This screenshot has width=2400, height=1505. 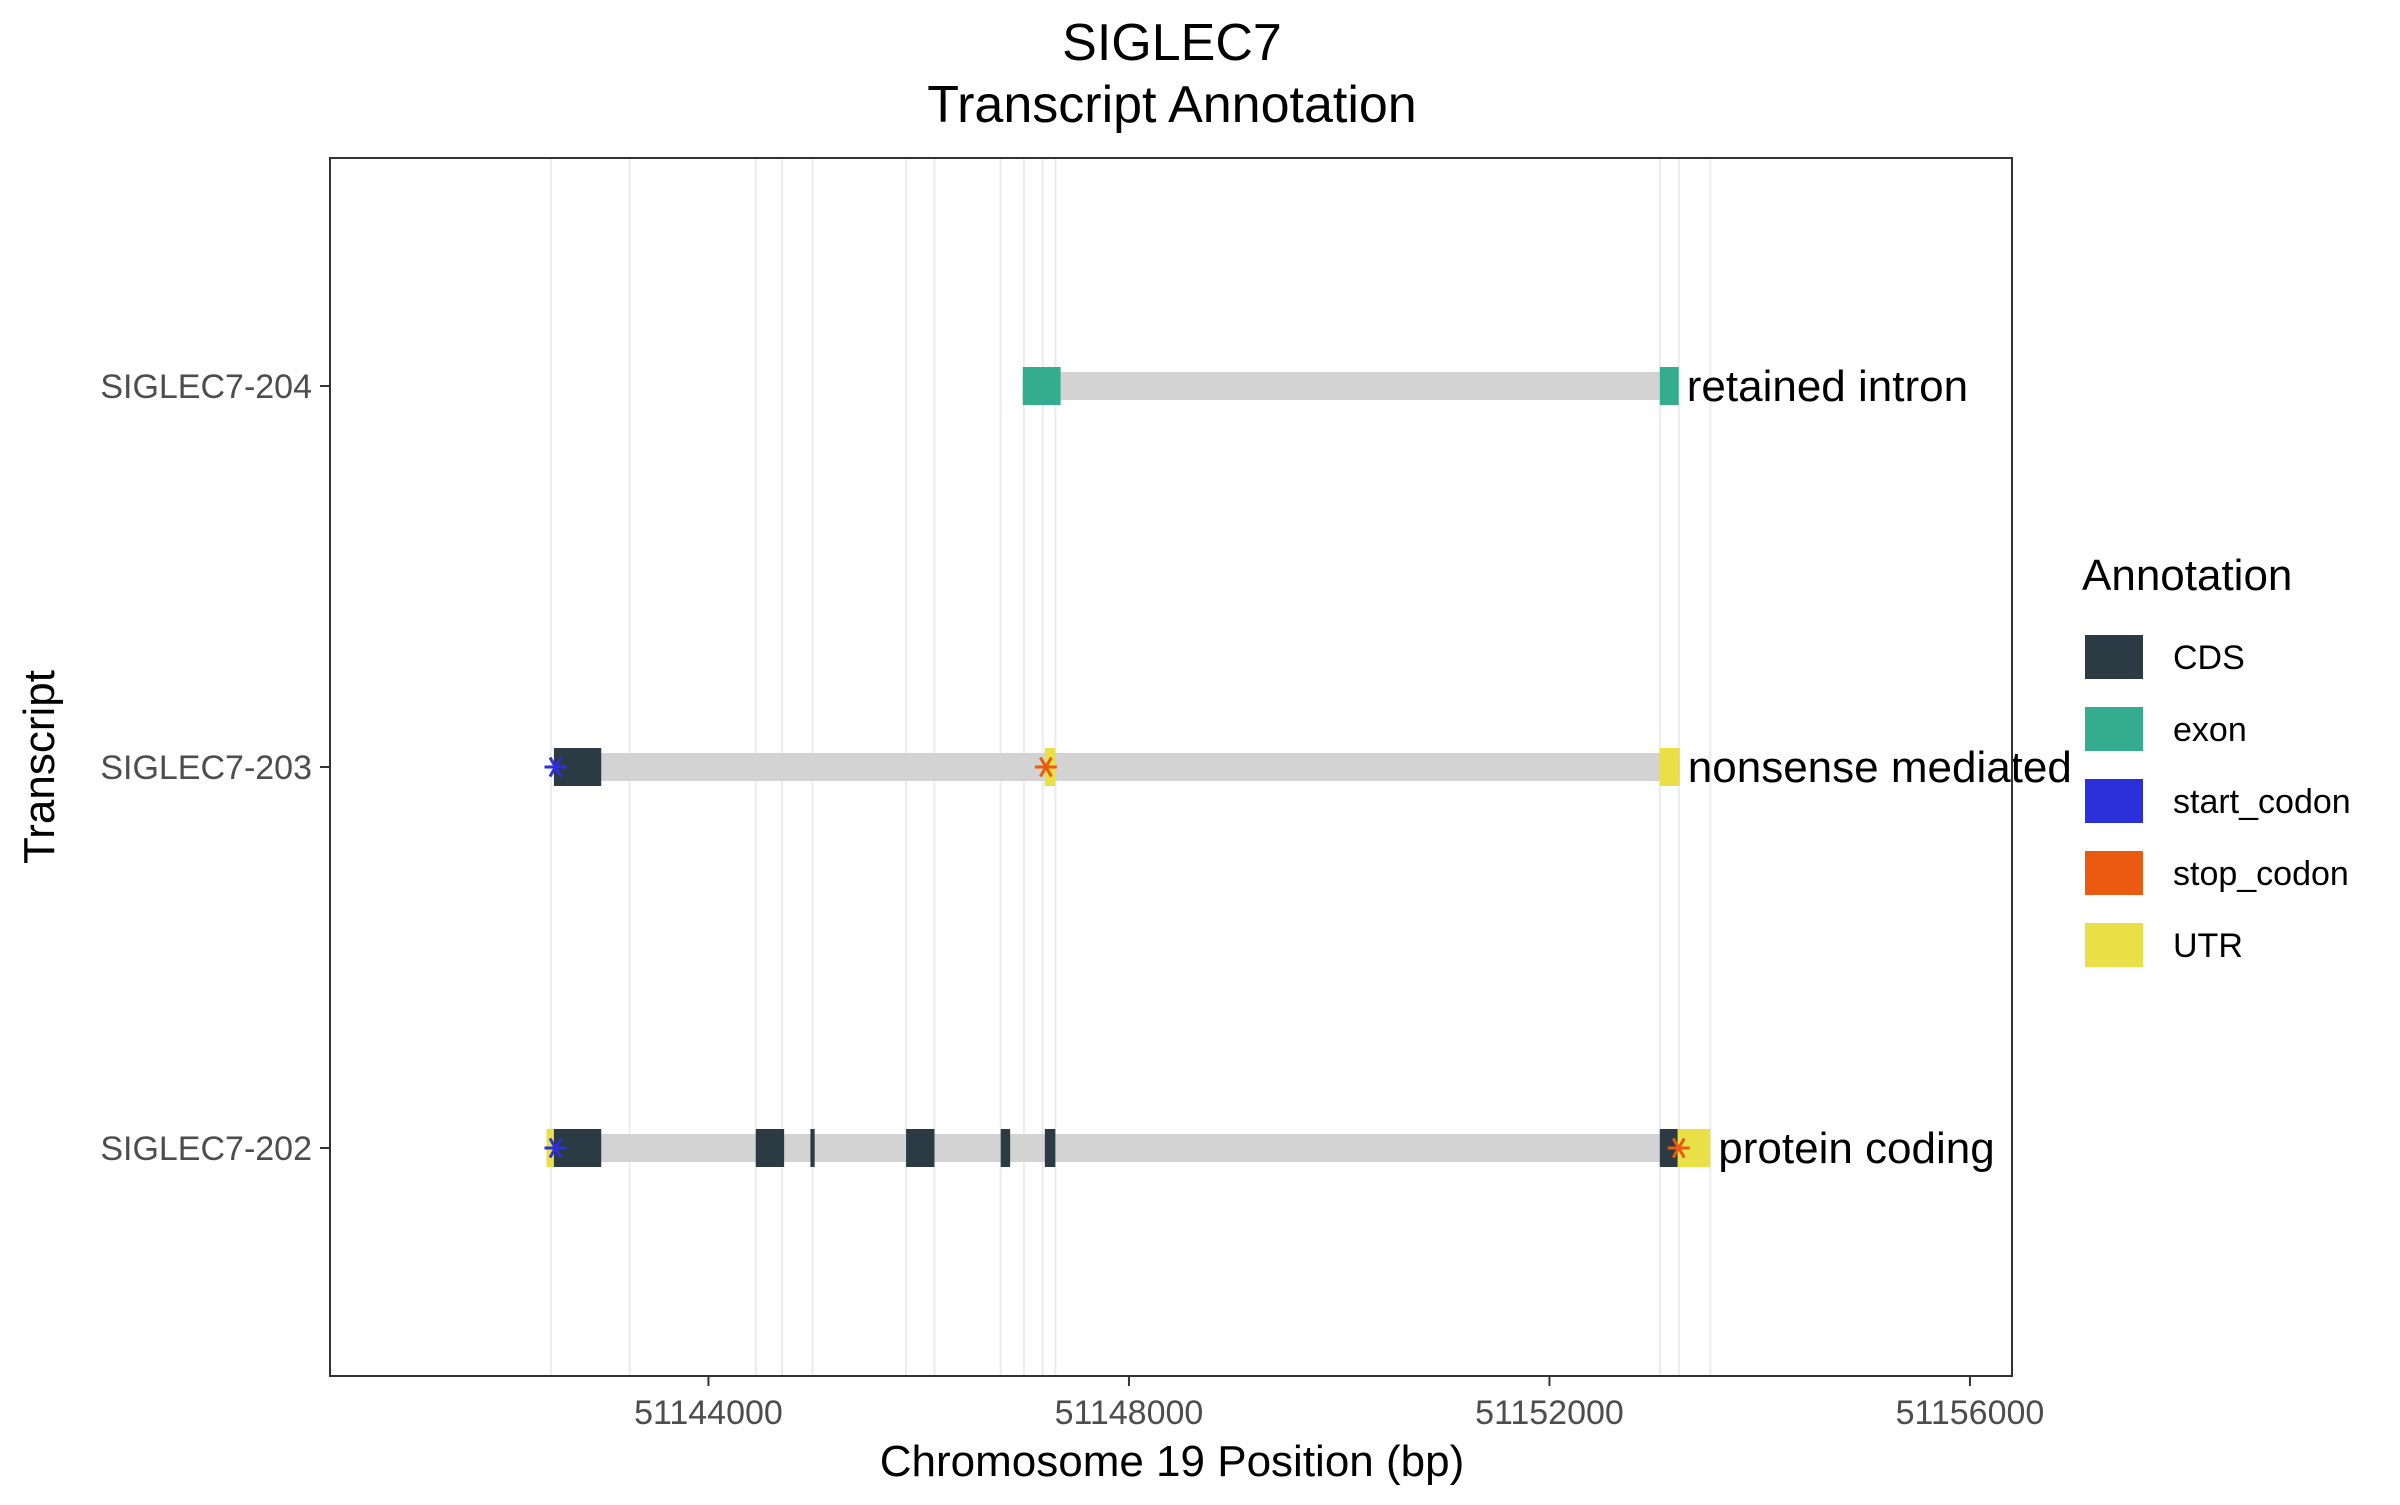 I want to click on legend-item: stop_codon, so click(x=2217, y=873).